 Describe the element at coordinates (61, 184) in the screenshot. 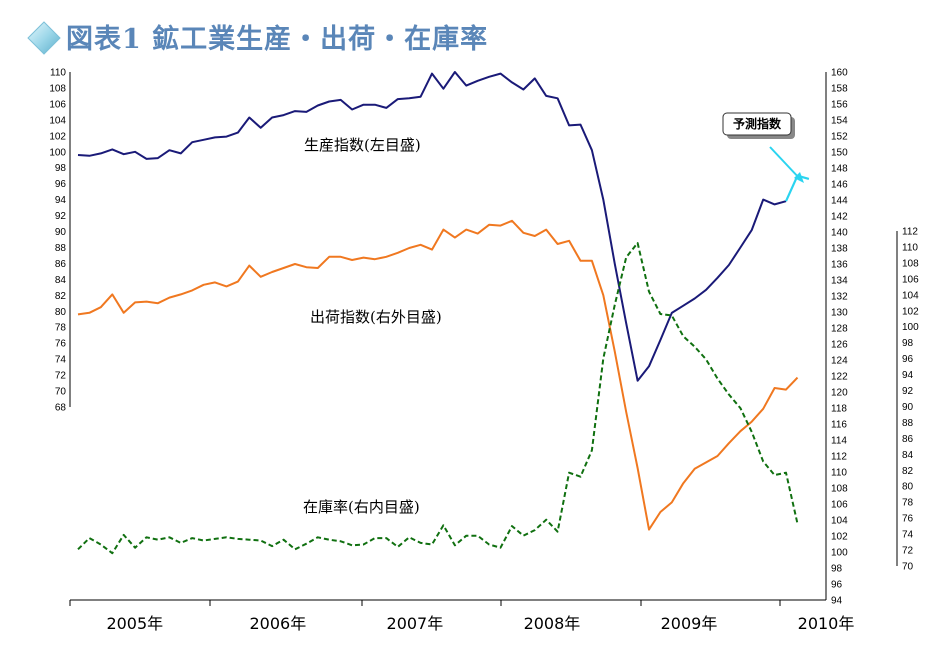

I see `left-tick-label: 96` at that location.